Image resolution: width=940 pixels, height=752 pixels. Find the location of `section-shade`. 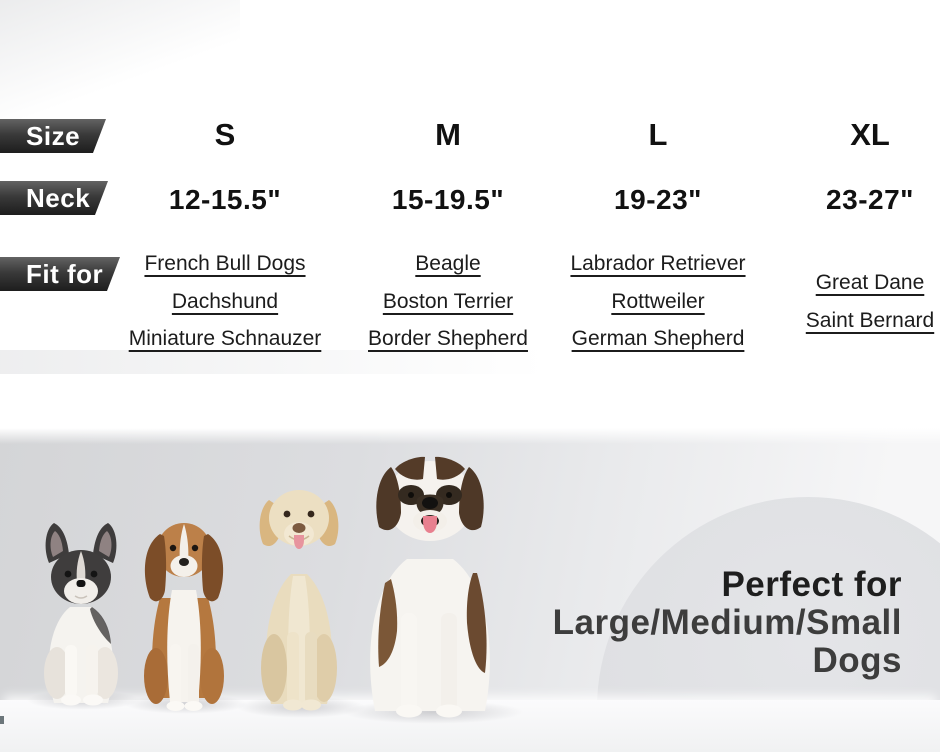

section-shade is located at coordinates (470, 362).